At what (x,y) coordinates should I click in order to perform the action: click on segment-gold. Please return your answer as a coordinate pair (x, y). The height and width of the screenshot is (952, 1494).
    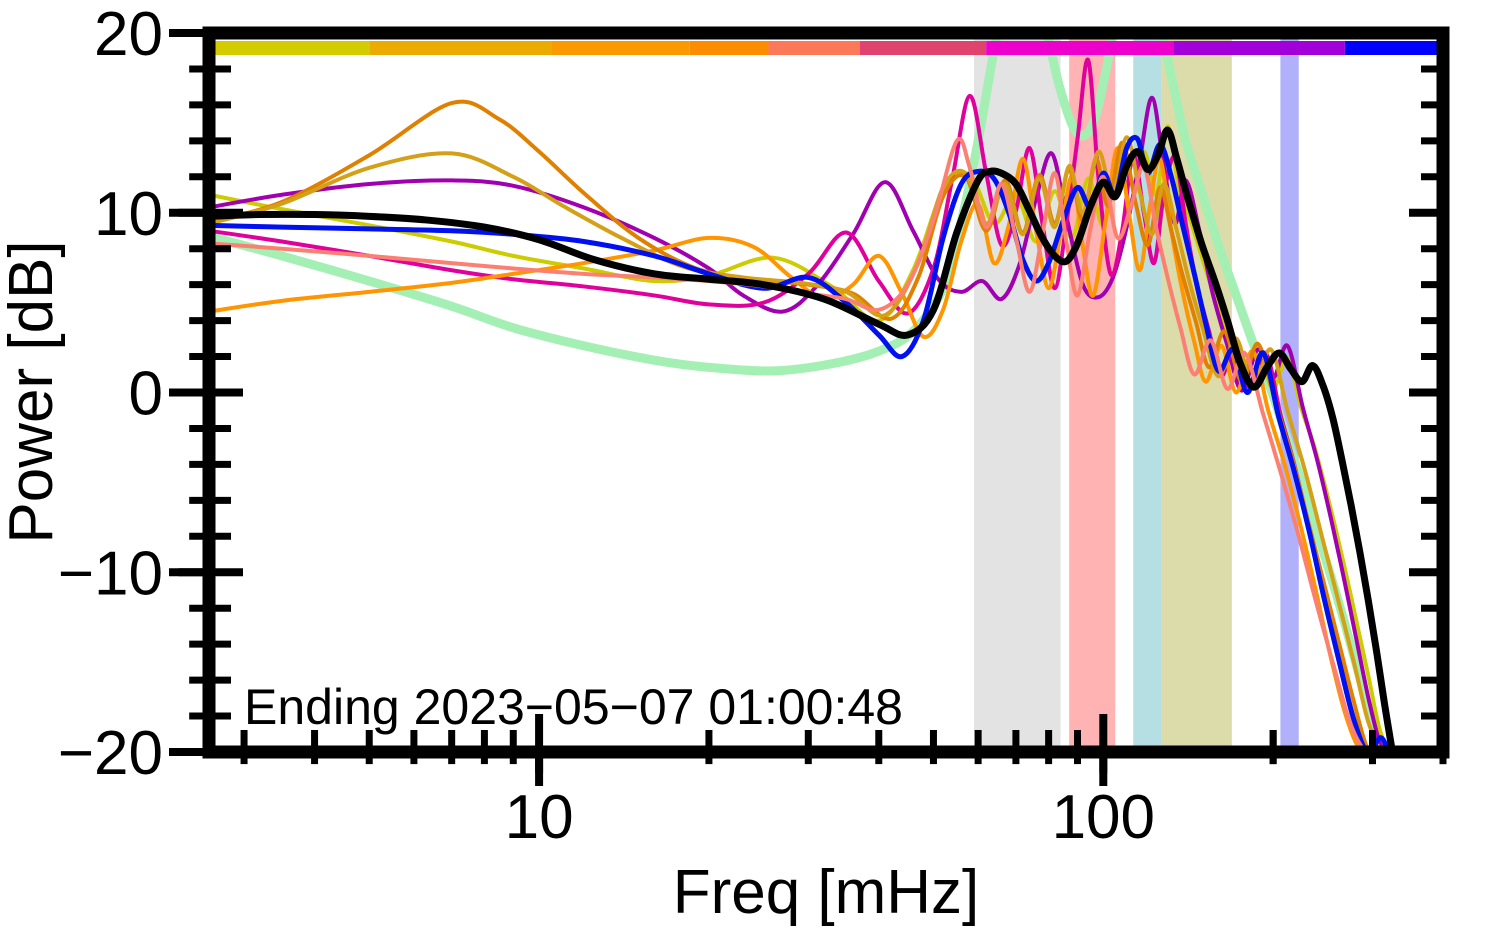
    Looking at the image, I should click on (460, 48).